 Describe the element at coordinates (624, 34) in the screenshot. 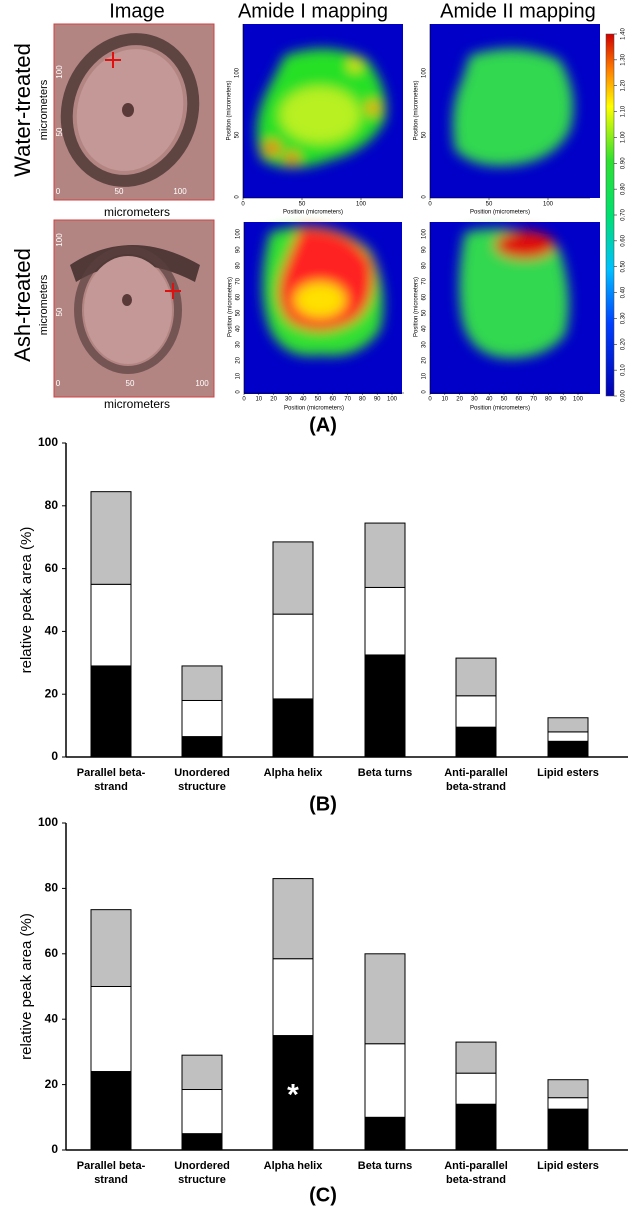

I see `colorbar-tick-label: 1.40` at that location.